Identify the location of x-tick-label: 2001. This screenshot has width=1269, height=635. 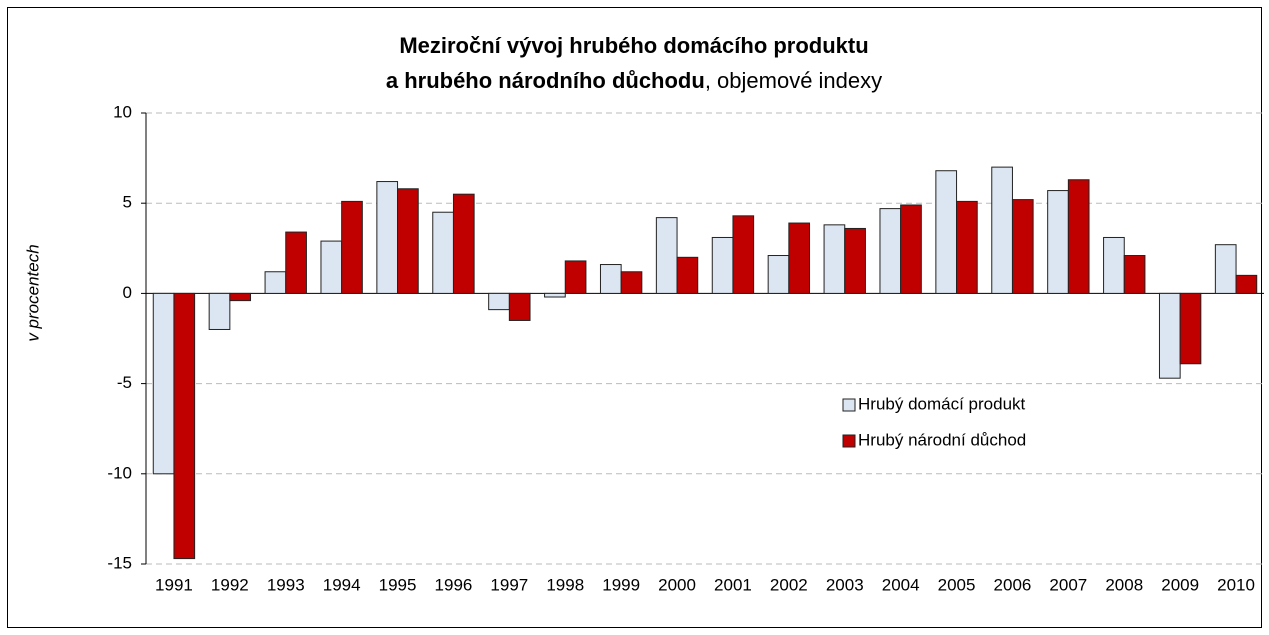
(733, 584).